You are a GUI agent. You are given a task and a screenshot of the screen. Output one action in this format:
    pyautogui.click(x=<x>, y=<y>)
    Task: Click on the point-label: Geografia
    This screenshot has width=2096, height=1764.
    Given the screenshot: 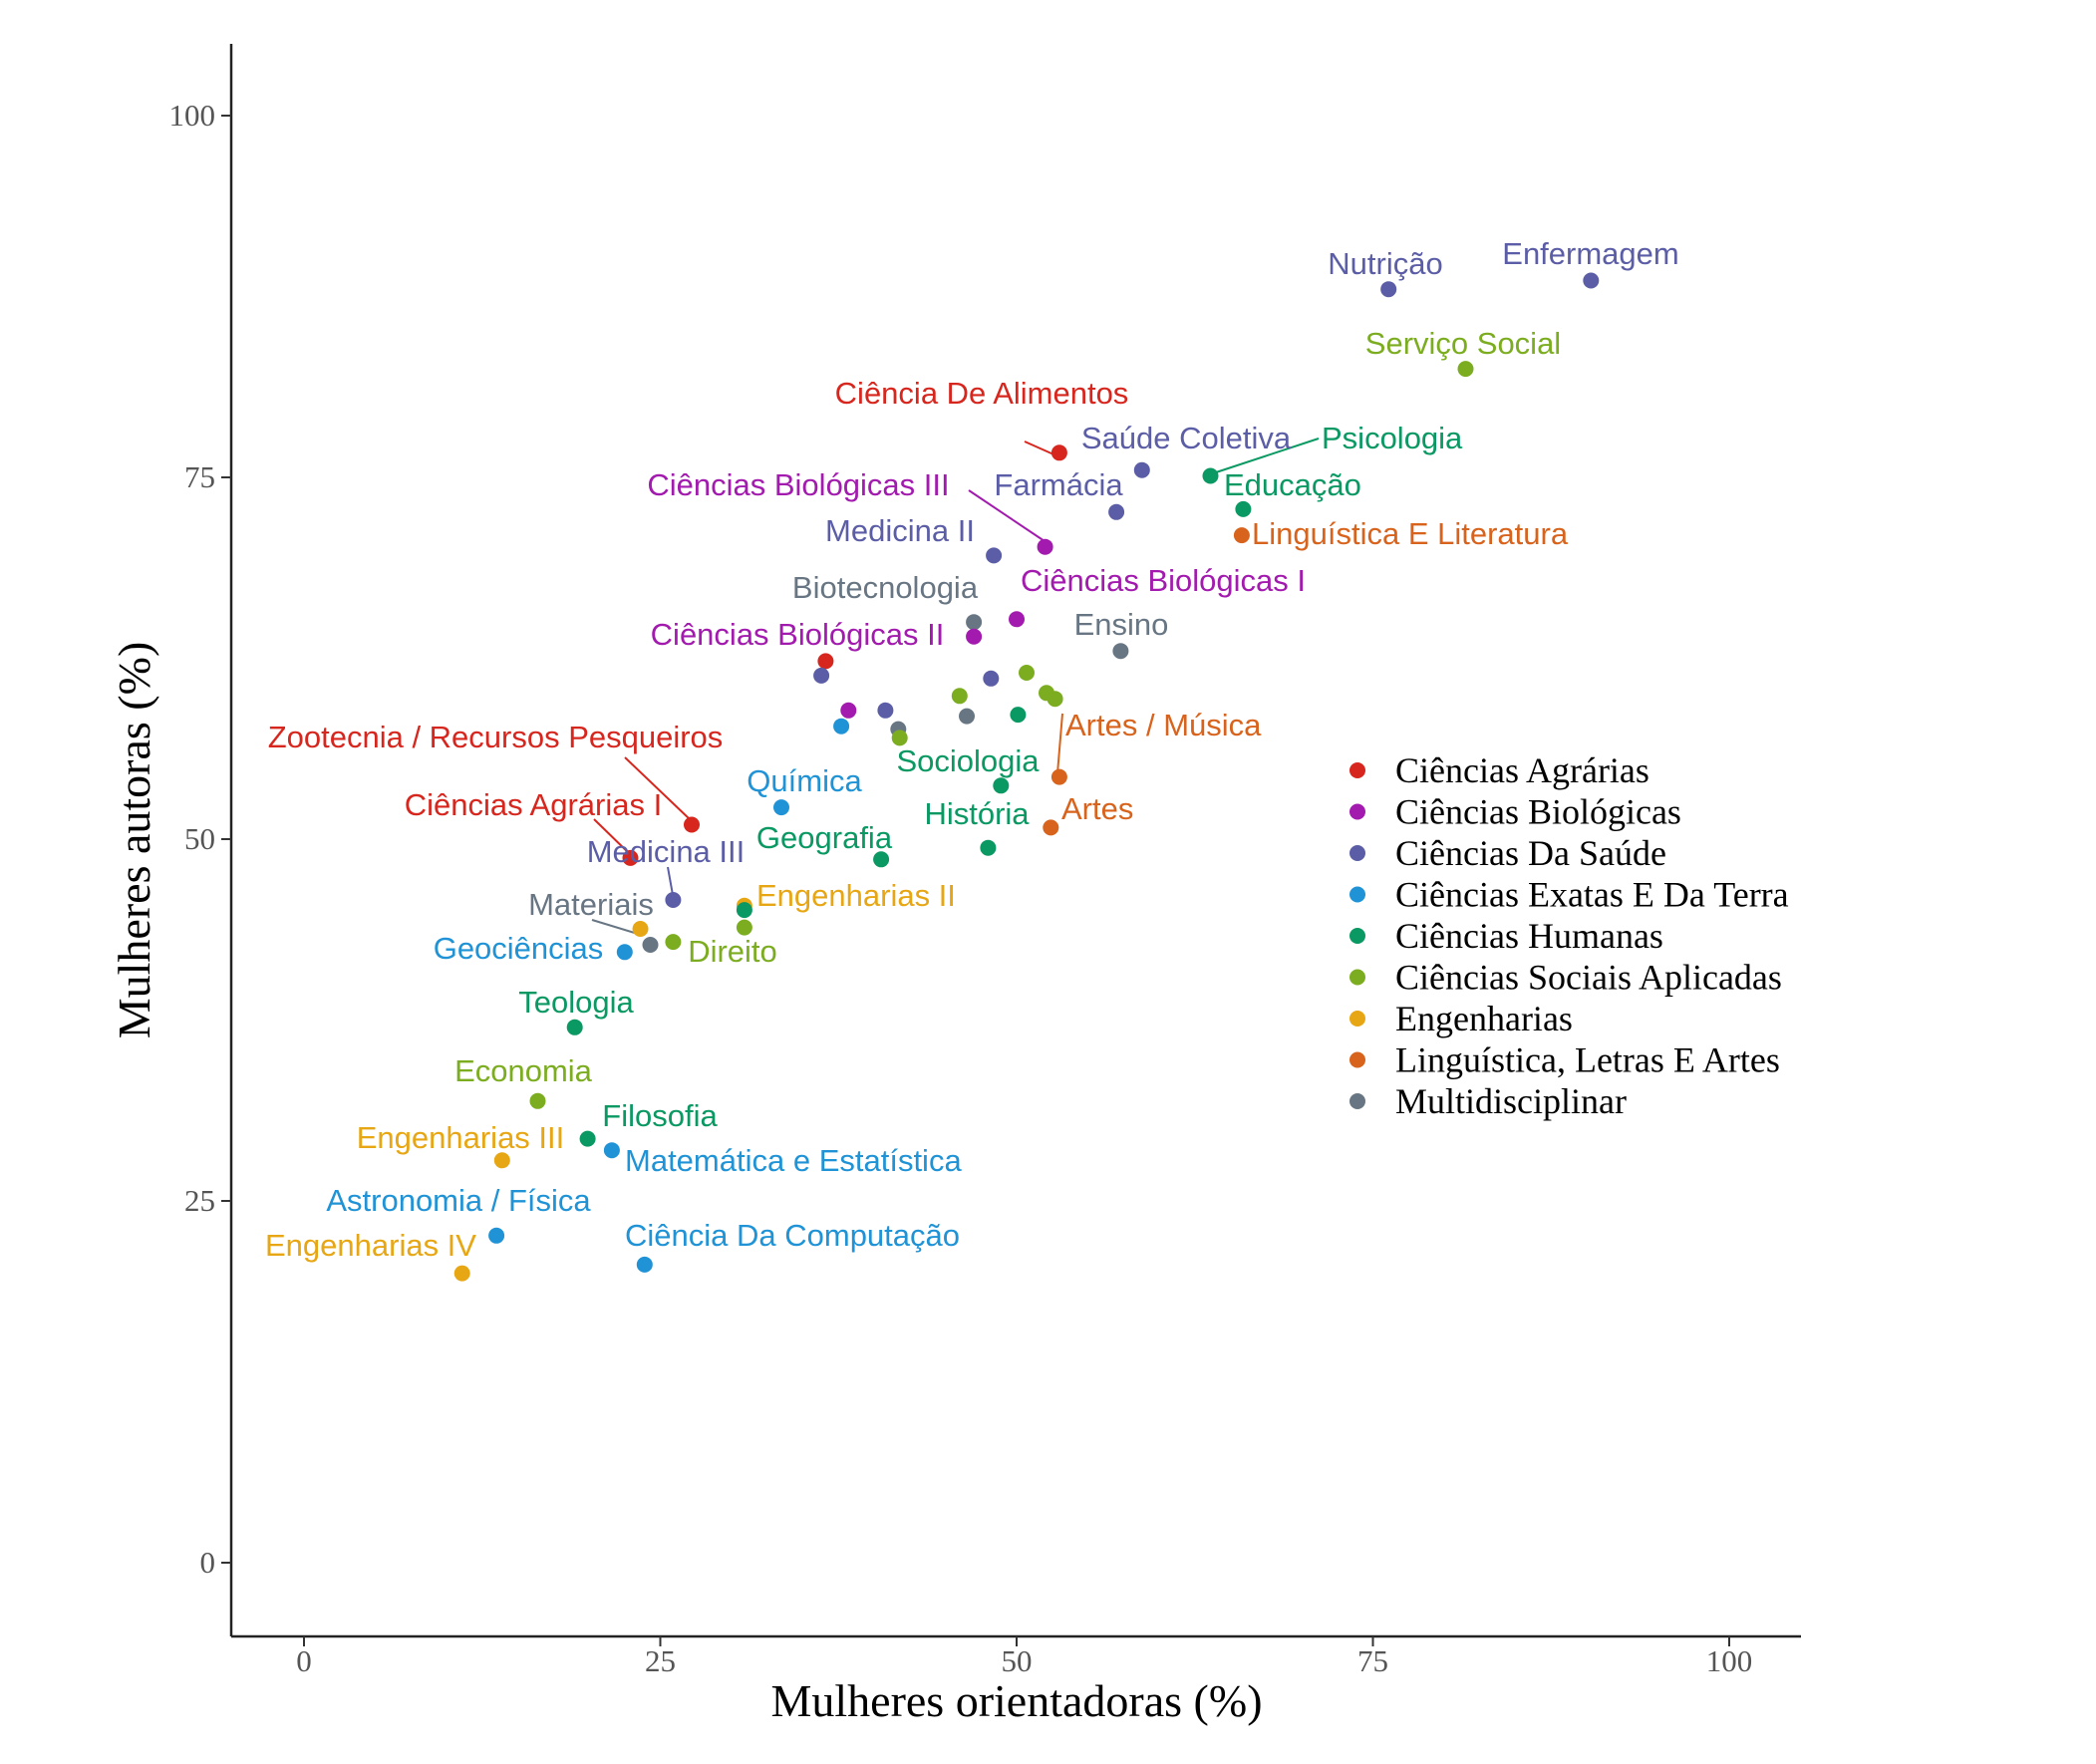 What is the action you would take?
    pyautogui.click(x=824, y=837)
    